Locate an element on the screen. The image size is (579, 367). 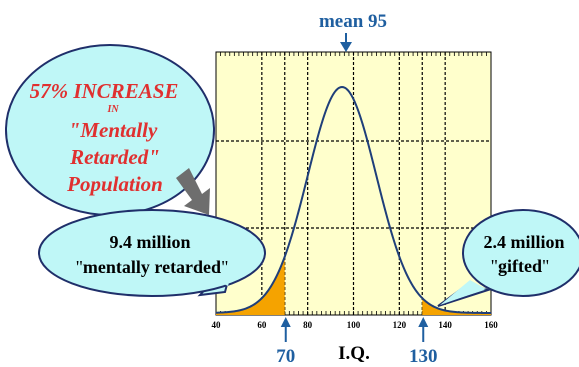
chart-title: mean 95 is located at coordinates (353, 21).